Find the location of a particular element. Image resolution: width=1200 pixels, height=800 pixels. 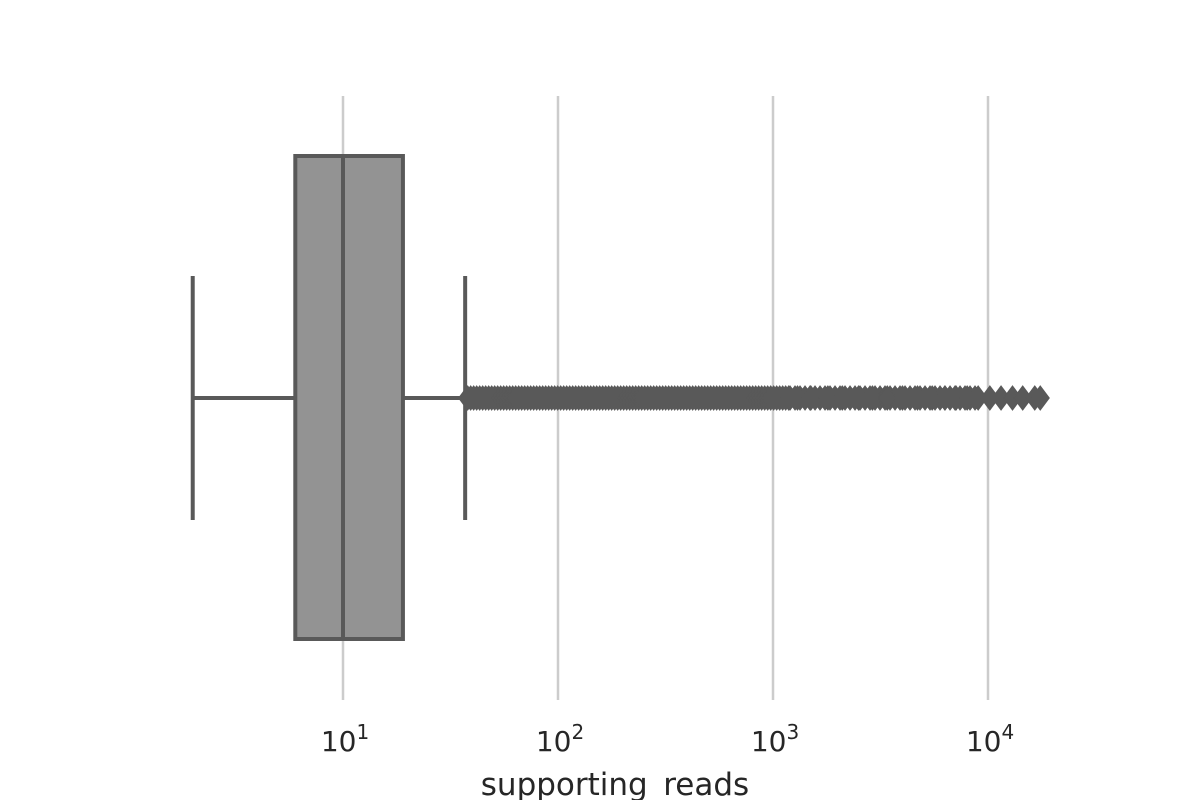

box-element is located at coordinates (329, 397).